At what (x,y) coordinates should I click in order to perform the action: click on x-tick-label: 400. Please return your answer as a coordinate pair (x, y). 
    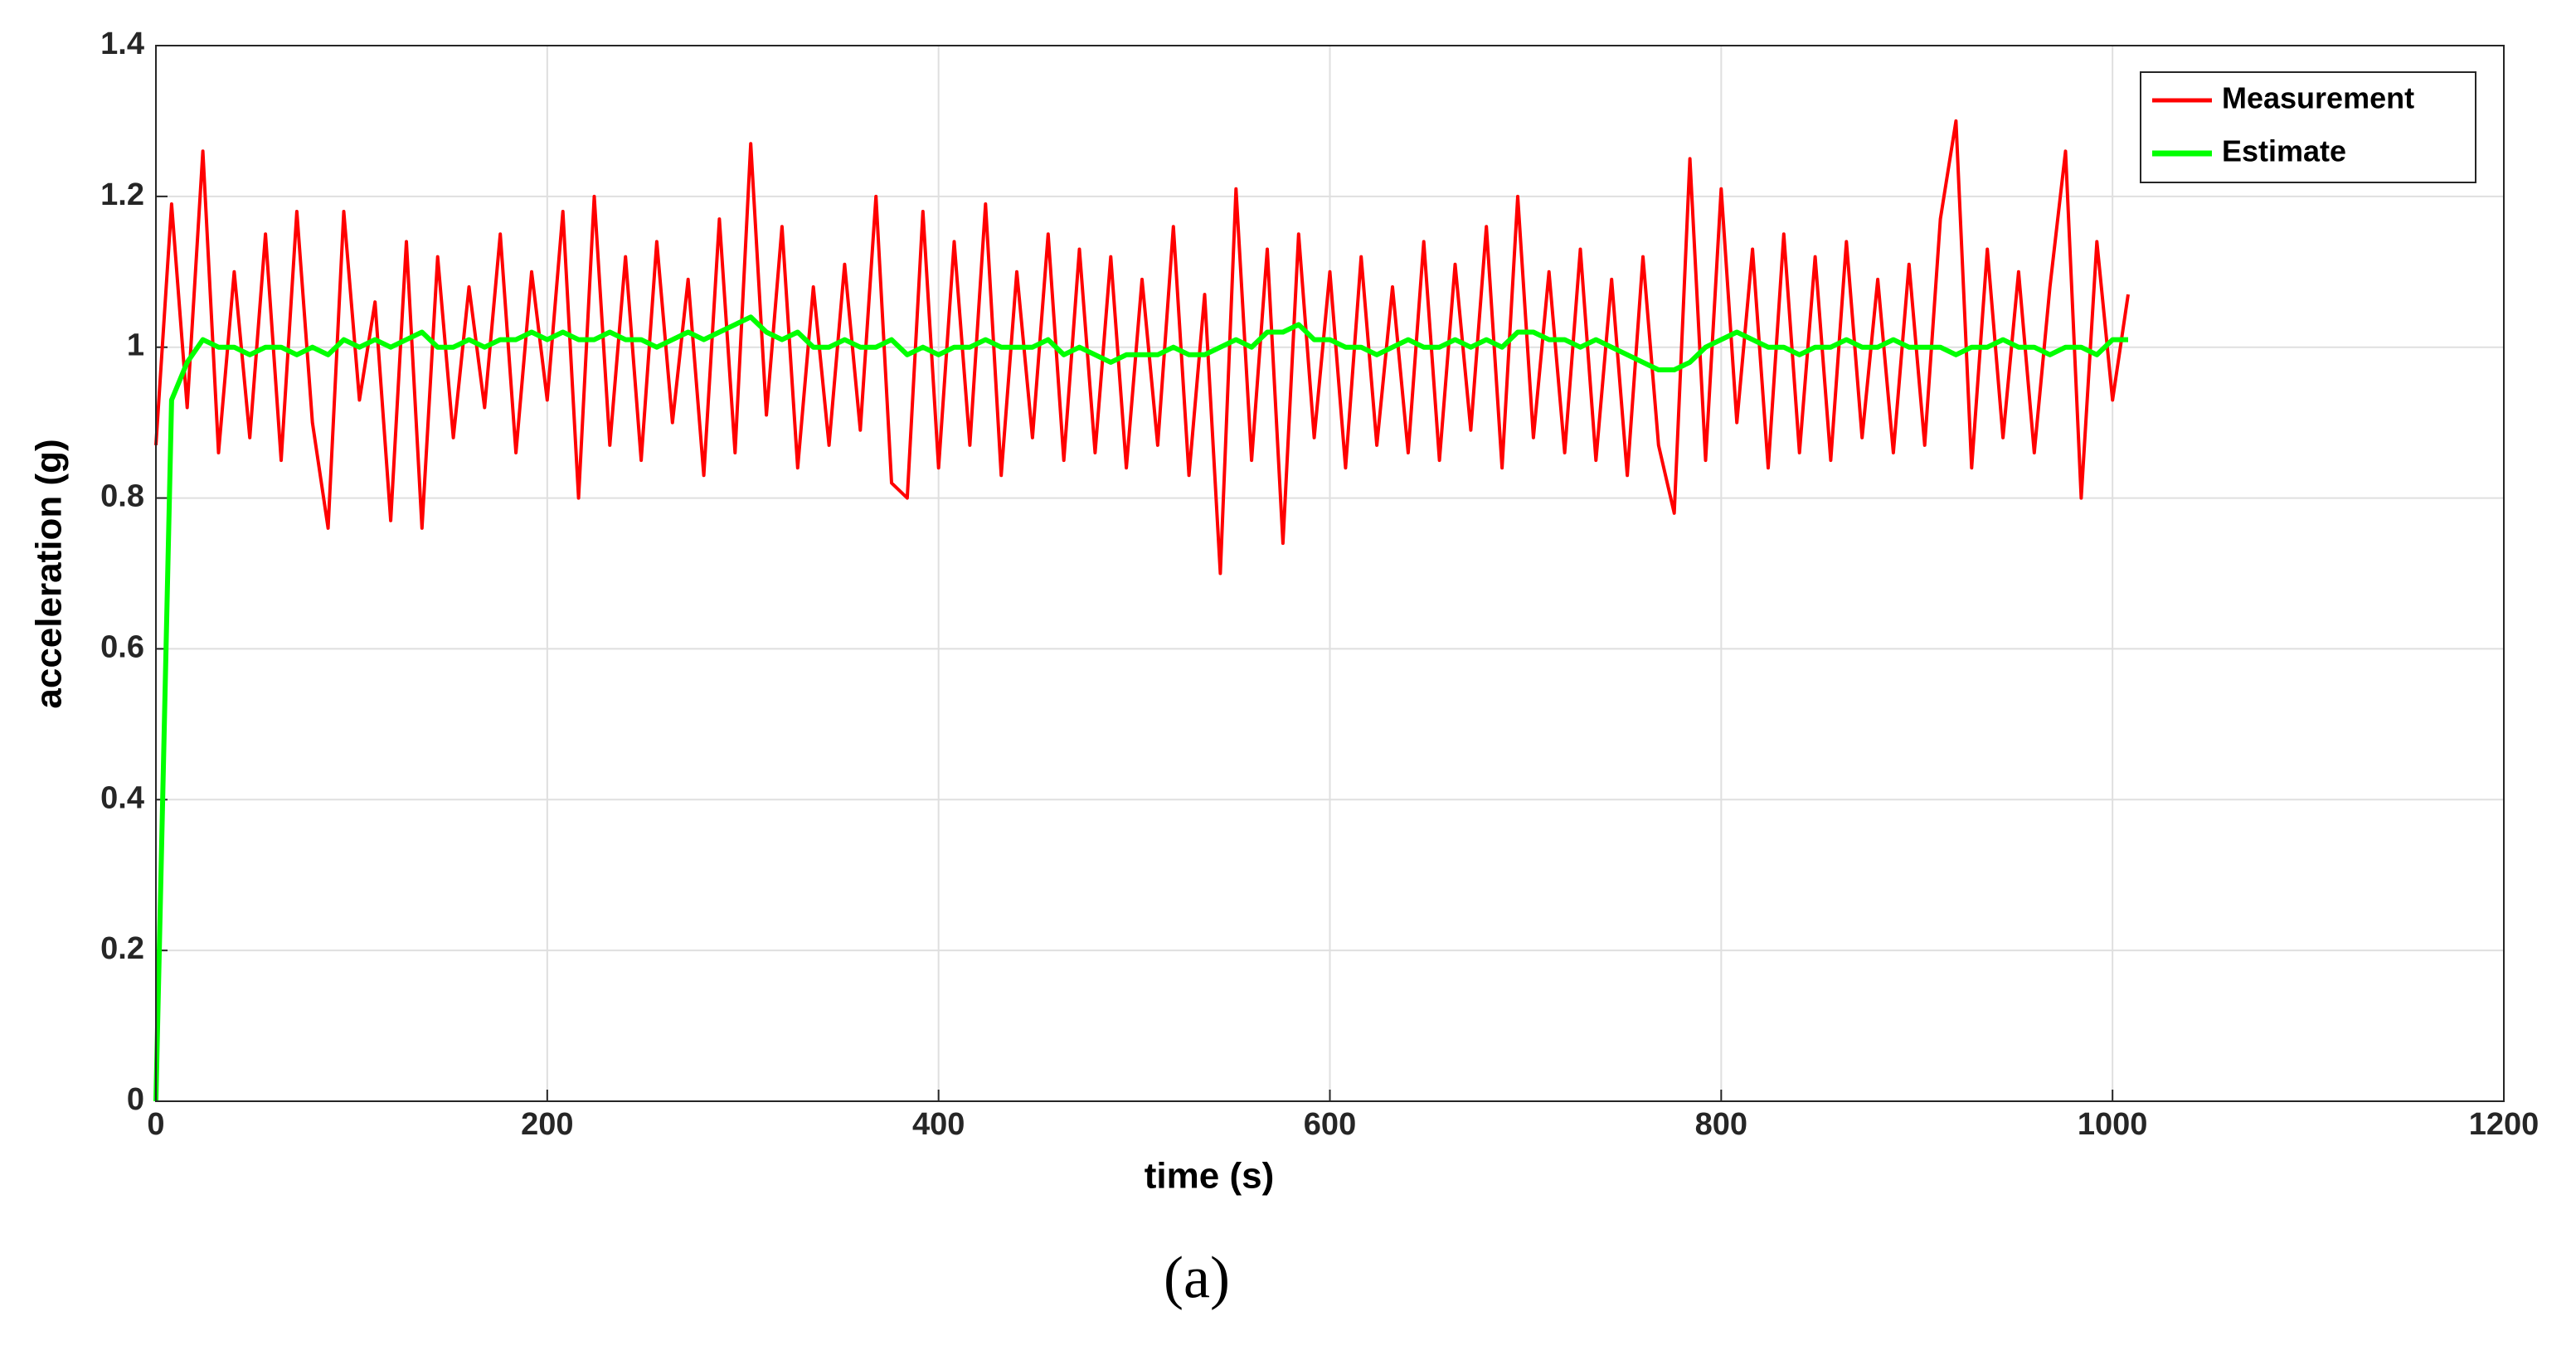
    Looking at the image, I should click on (938, 1124).